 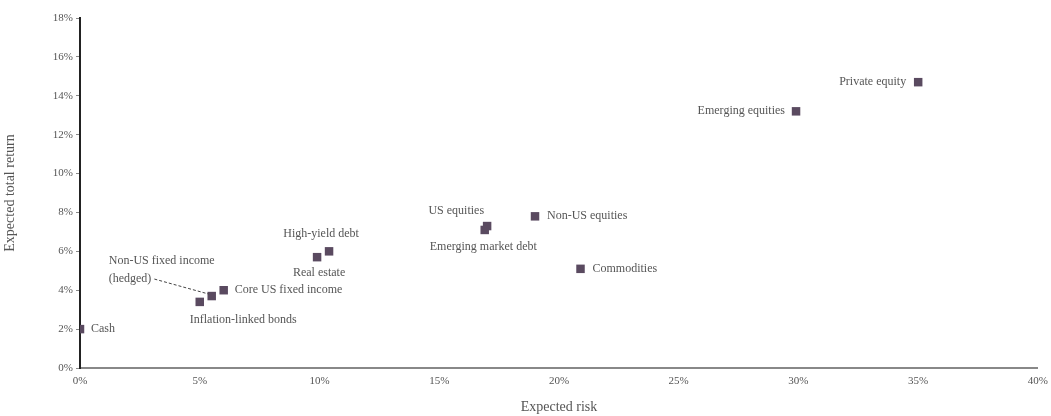 I want to click on annotation: Non-US equities, so click(x=587, y=215).